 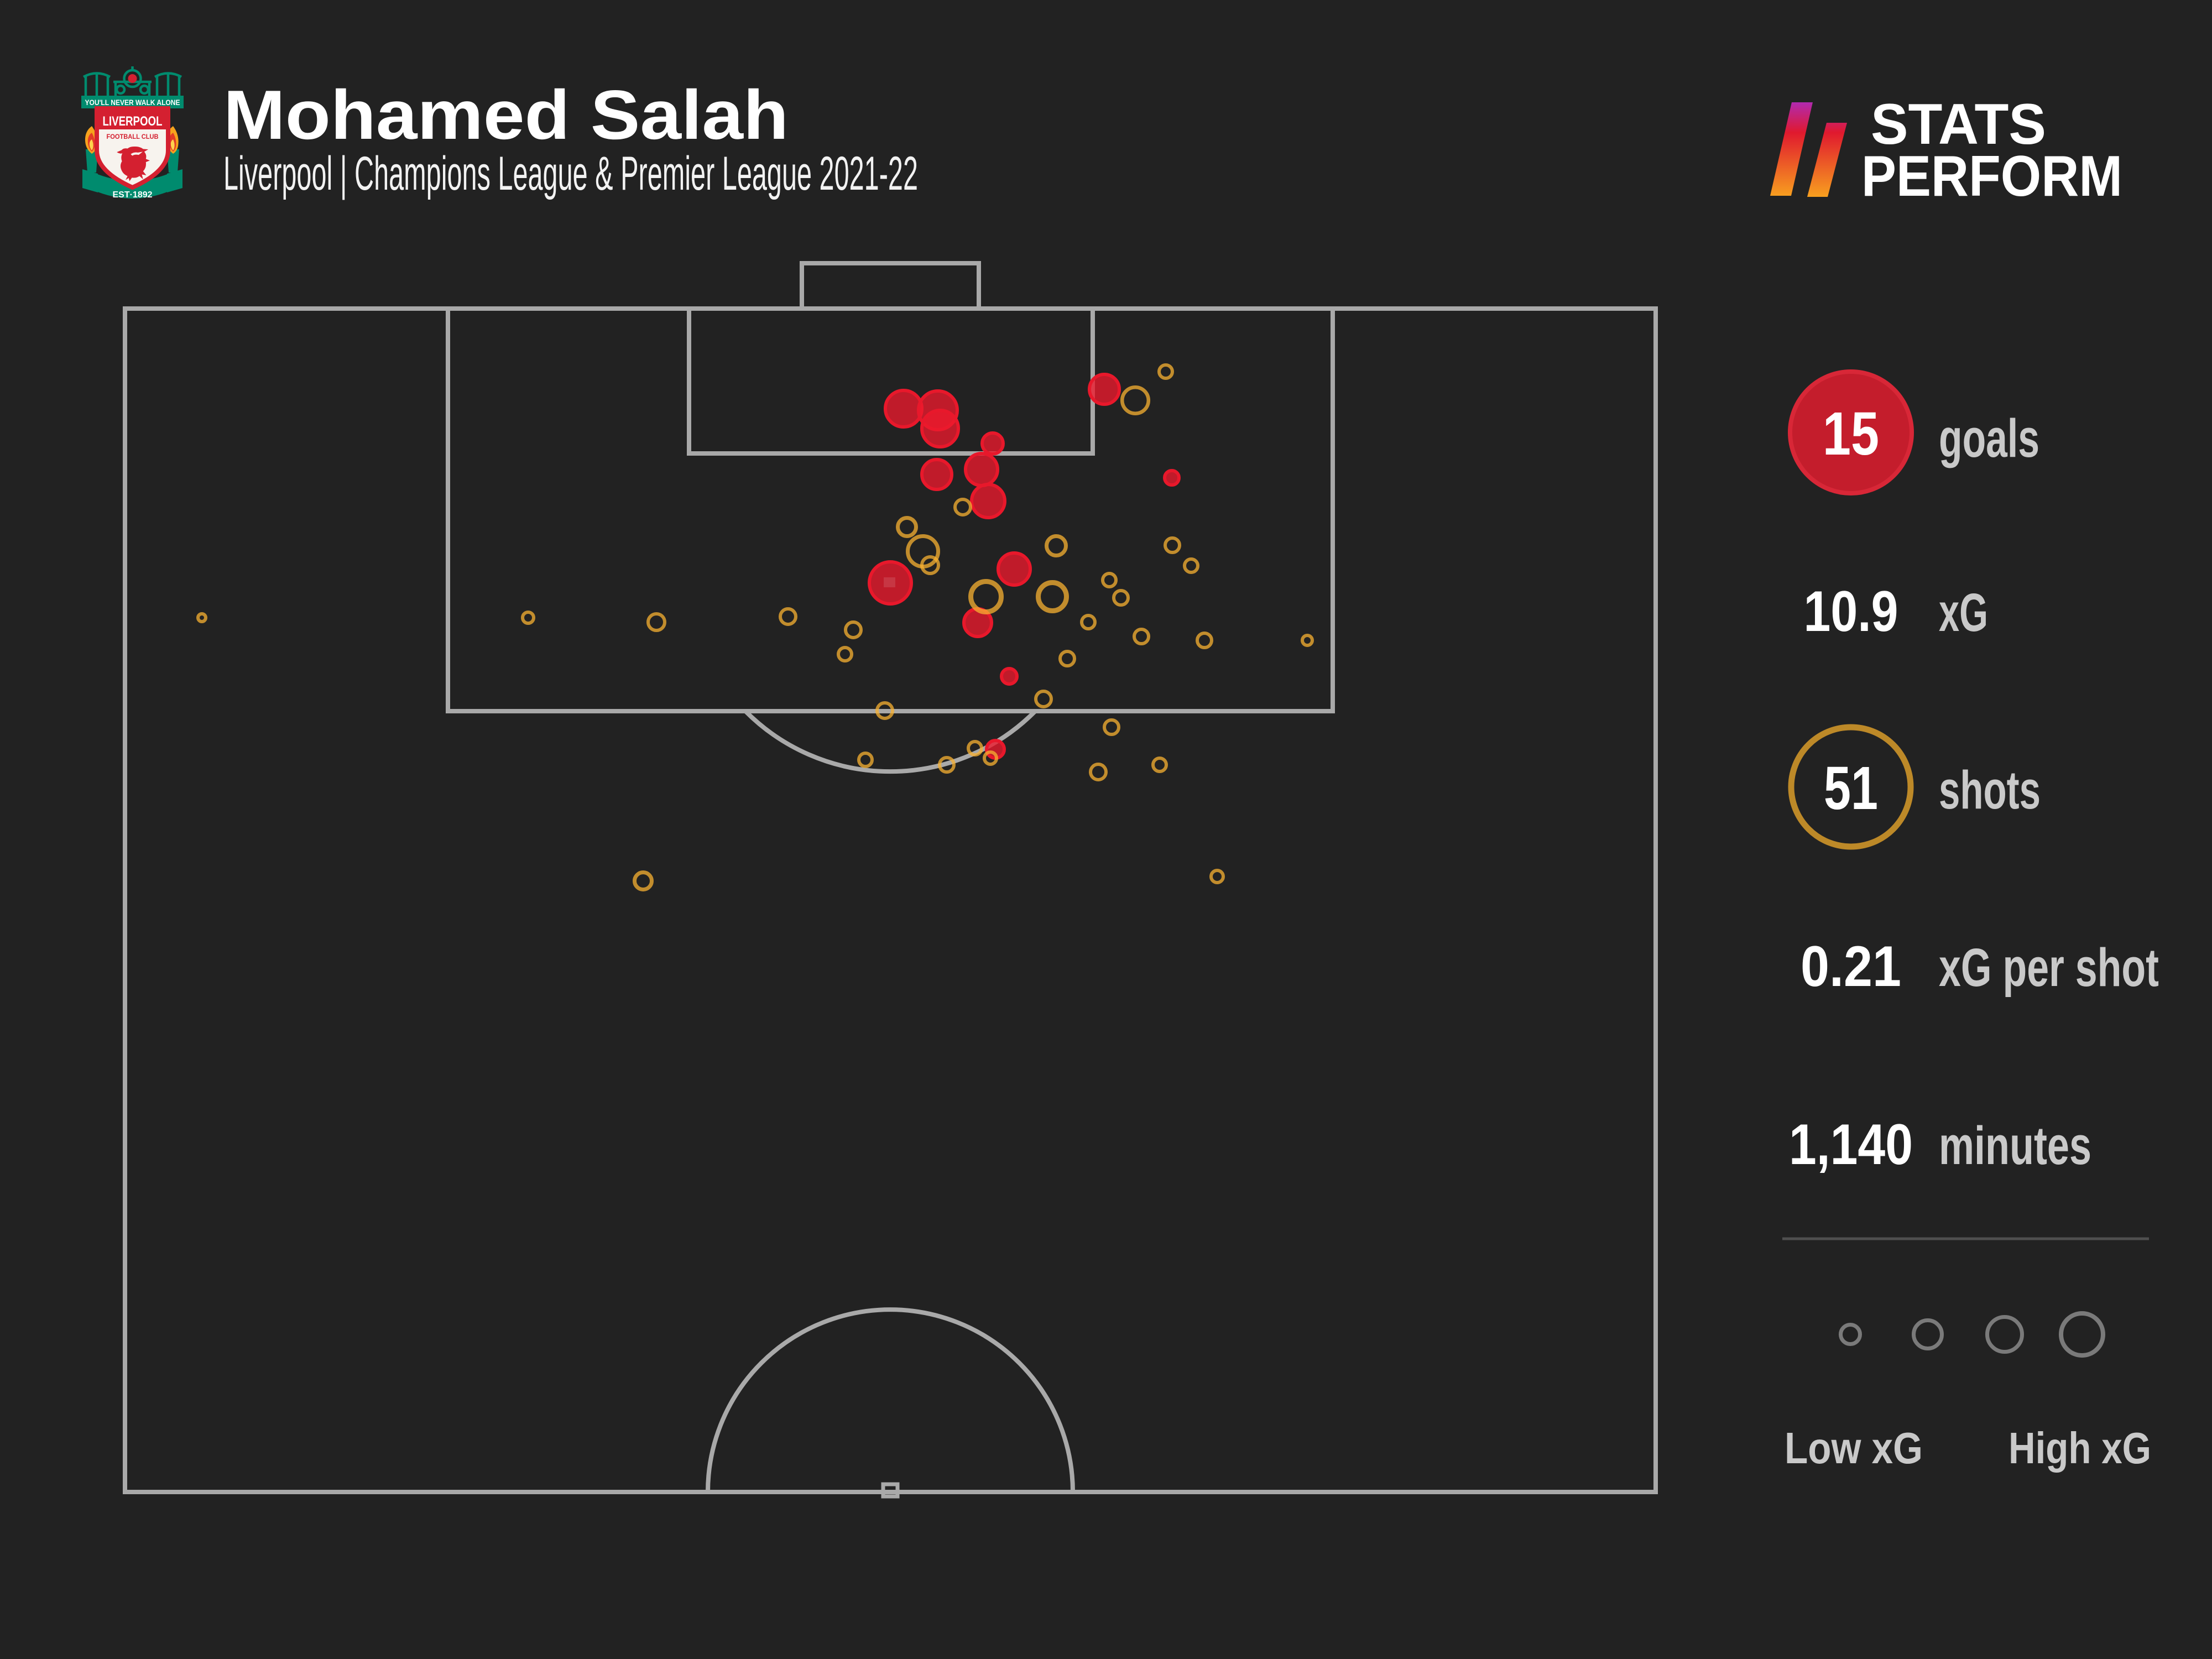 I want to click on svg-text: PERFORM, so click(x=1992, y=176).